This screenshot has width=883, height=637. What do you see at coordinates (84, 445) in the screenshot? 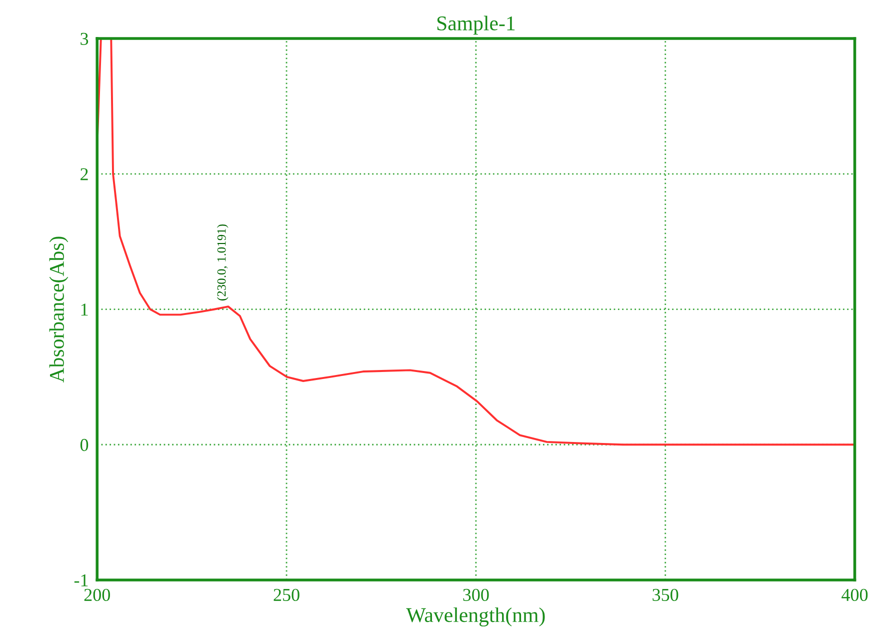
I see `y-tick-label: 0` at bounding box center [84, 445].